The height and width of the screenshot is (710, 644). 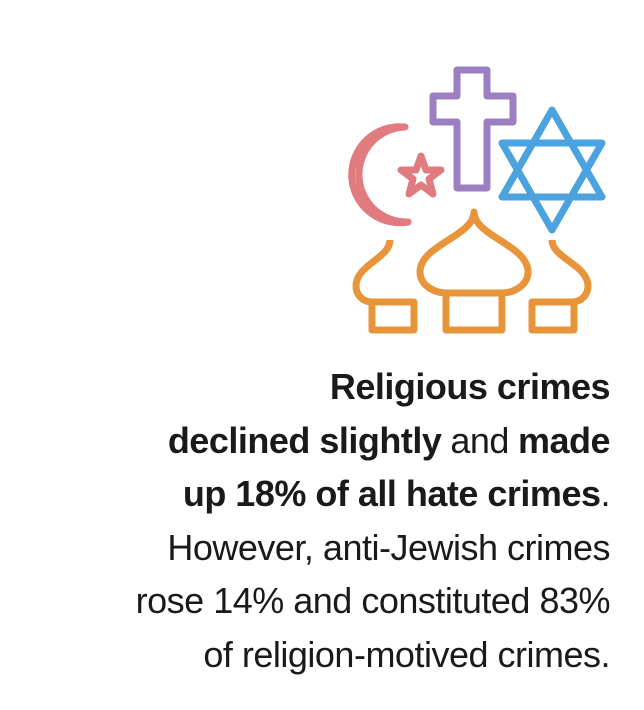 I want to click on caption-line: of religion-motived crimes., so click(x=310, y=655).